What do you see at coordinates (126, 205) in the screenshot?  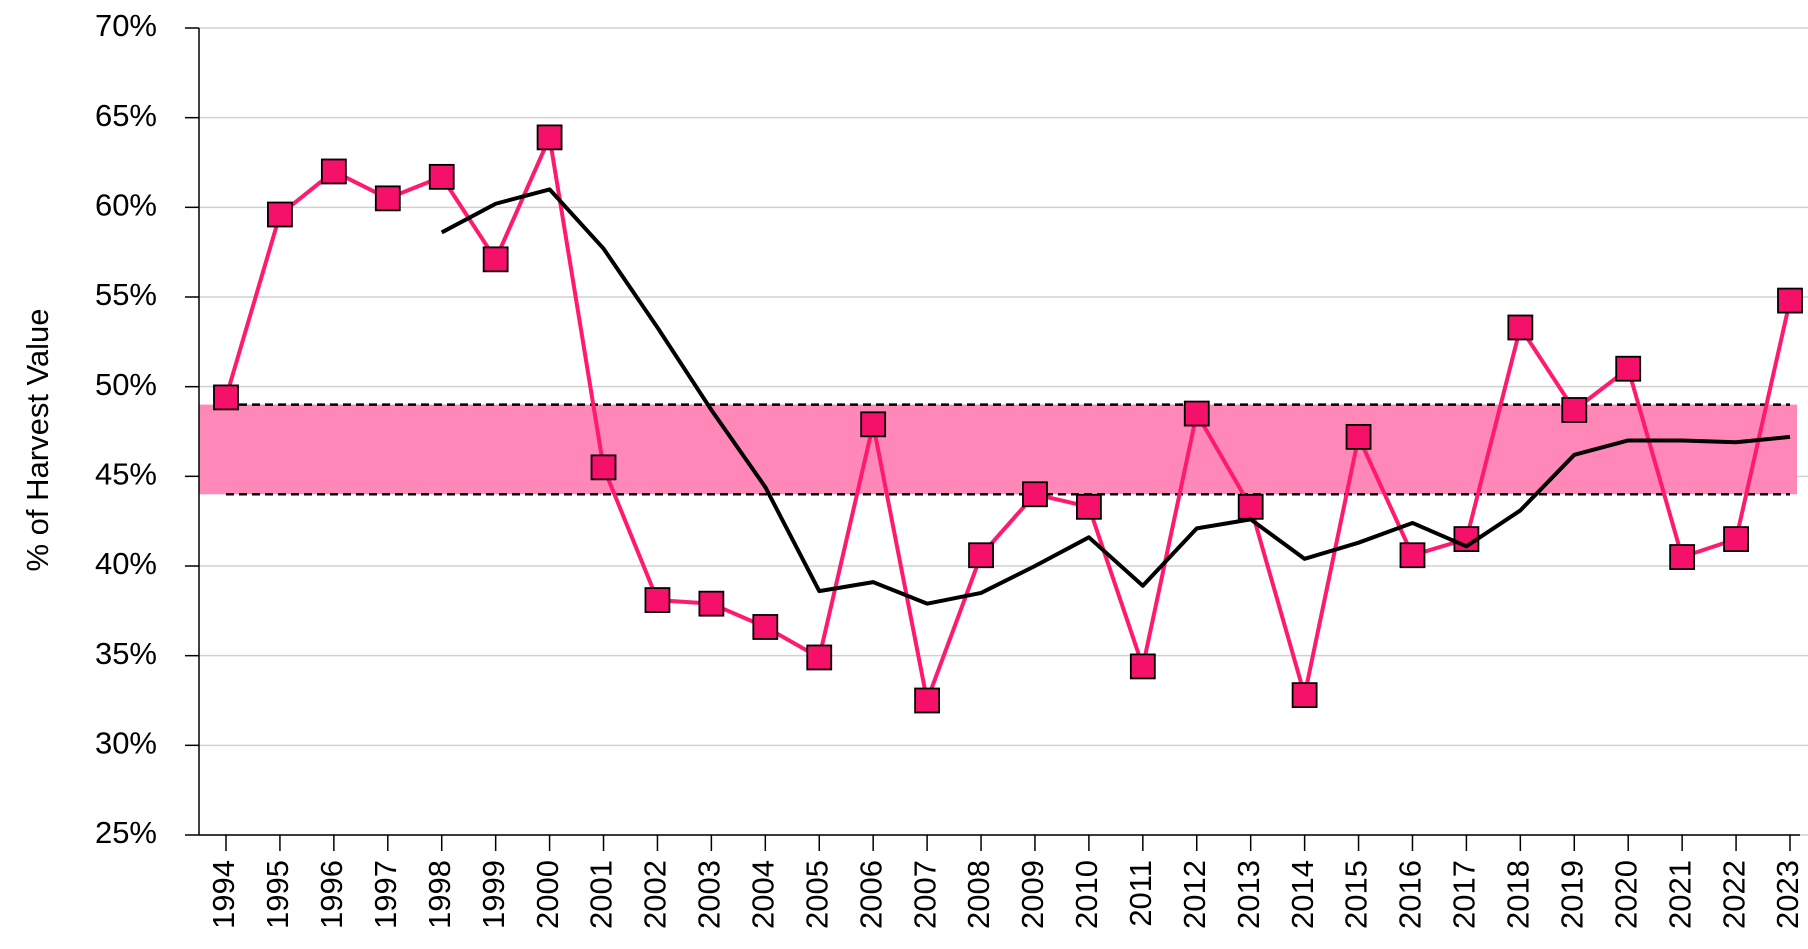 I see `y-tick-label: 60%` at bounding box center [126, 205].